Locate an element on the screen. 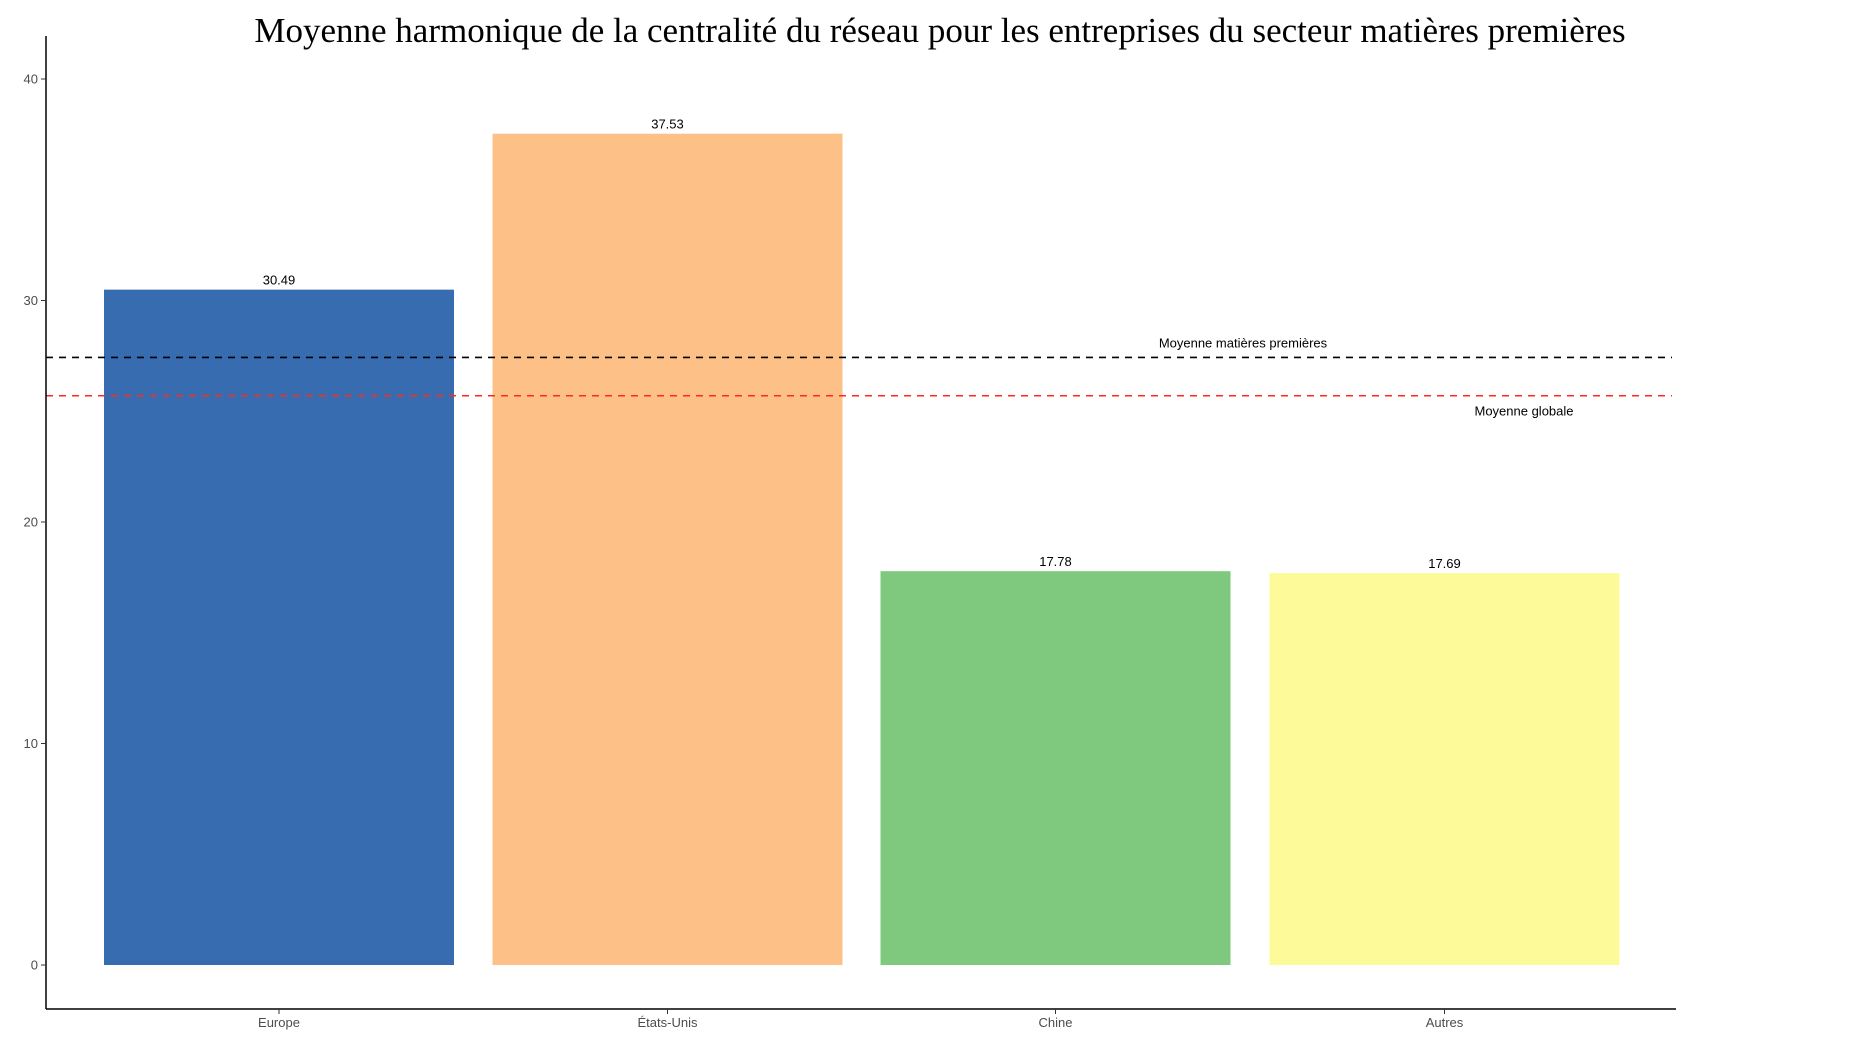  y-tick-label: 20 is located at coordinates (31, 522).